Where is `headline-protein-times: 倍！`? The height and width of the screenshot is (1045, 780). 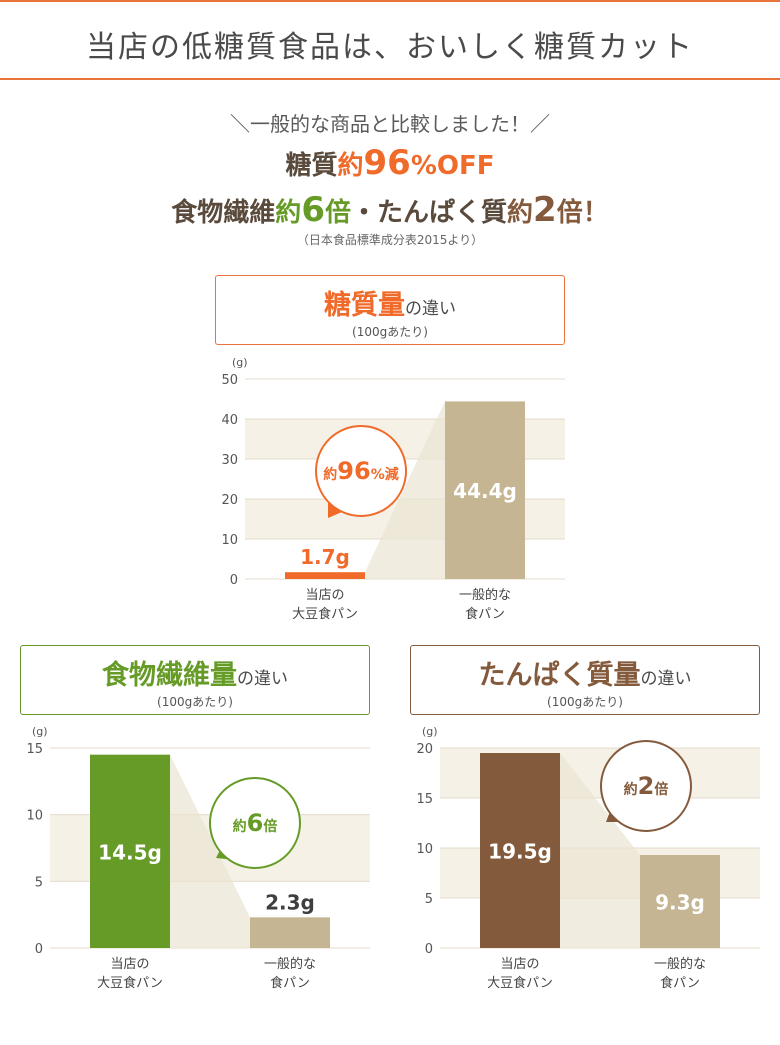 headline-protein-times: 倍！ is located at coordinates (582, 213).